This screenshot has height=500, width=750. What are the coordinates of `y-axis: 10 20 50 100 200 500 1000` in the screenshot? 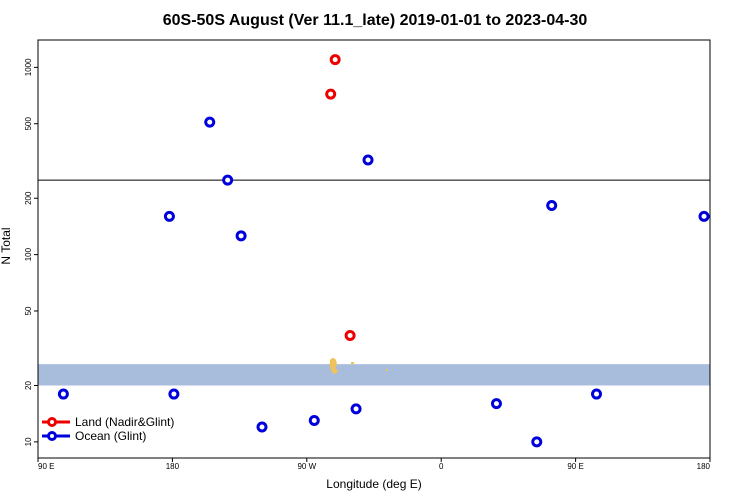 It's located at (31, 252).